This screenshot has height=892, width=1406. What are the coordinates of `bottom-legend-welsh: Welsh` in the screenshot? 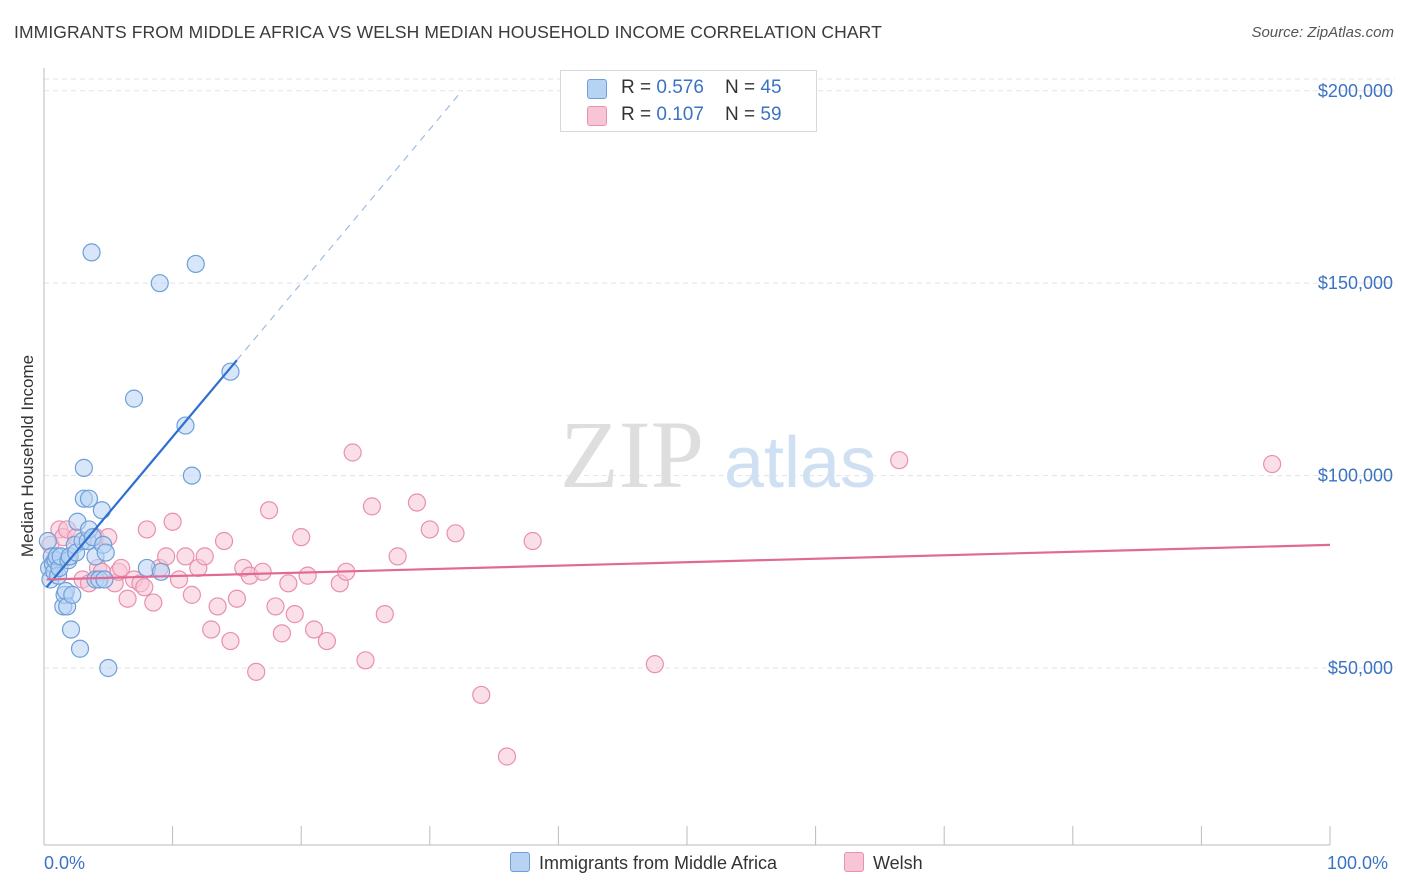 It's located at (883, 863).